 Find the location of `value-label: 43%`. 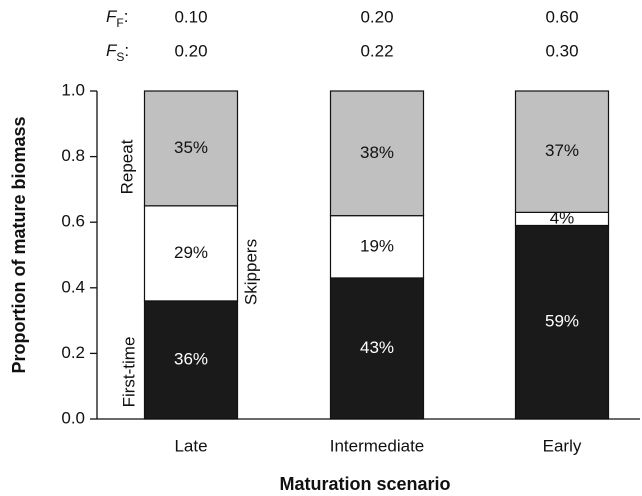

value-label: 43% is located at coordinates (377, 347).